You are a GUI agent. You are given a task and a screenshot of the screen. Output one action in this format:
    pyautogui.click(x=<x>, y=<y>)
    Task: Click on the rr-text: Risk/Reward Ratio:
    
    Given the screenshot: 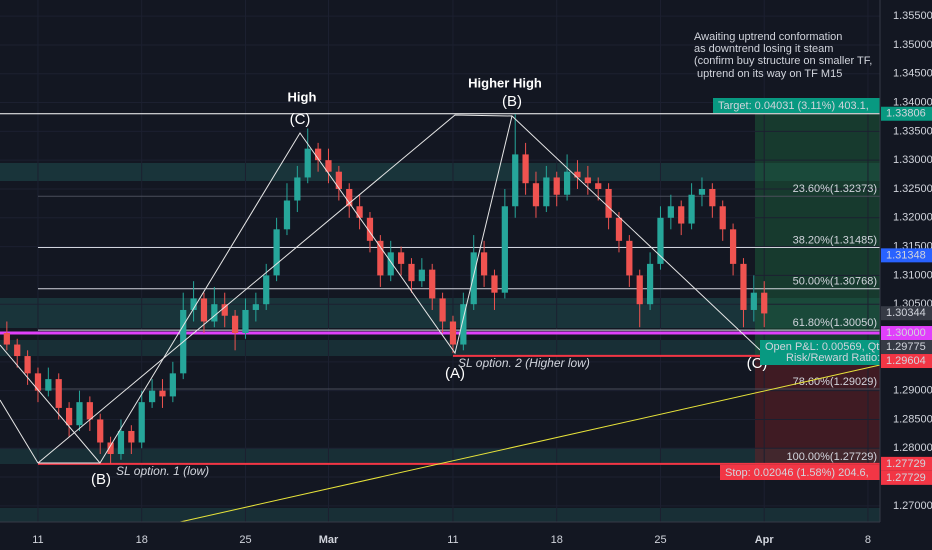 What is the action you would take?
    pyautogui.click(x=833, y=358)
    